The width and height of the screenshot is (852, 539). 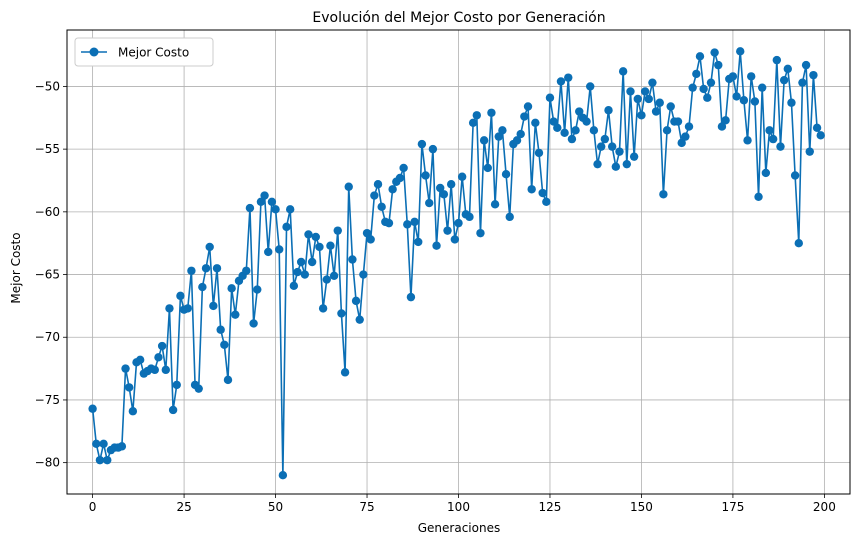 What do you see at coordinates (93, 507) in the screenshot?
I see `x-tick-label: 0` at bounding box center [93, 507].